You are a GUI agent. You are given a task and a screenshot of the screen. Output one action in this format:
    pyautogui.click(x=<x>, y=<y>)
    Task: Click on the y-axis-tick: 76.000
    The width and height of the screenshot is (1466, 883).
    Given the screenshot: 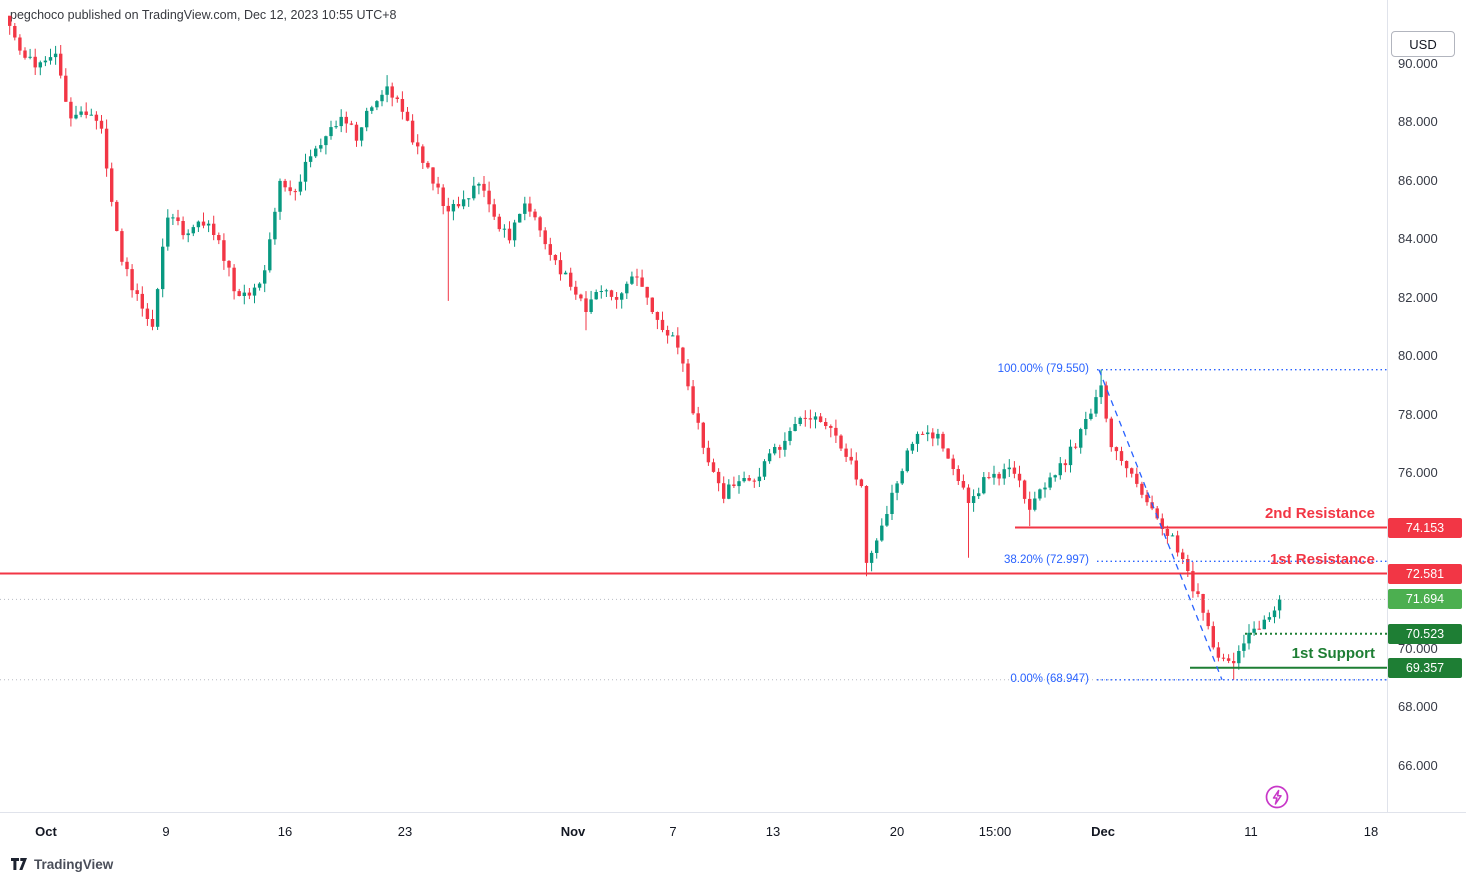 What is the action you would take?
    pyautogui.click(x=1418, y=472)
    